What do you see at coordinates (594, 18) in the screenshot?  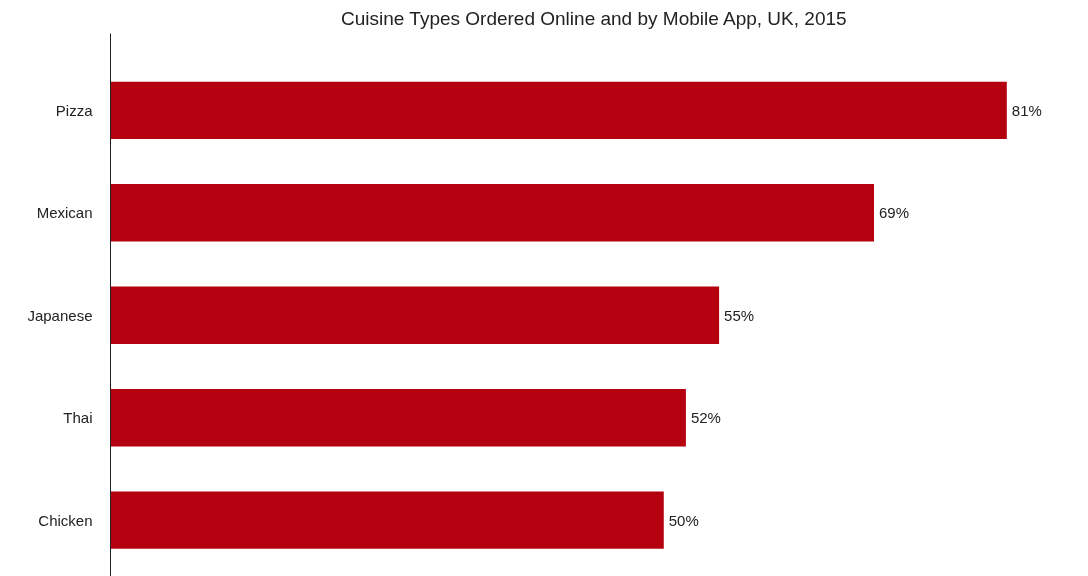 I see `chart-title: Cuisine Types Ordered Online and by Mobile App, UK, 2015` at bounding box center [594, 18].